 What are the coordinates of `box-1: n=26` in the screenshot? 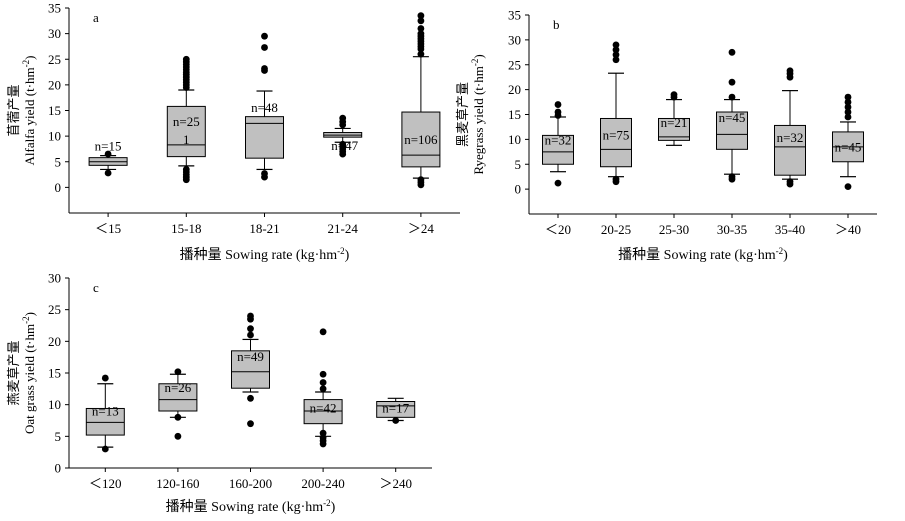 It's located at (178, 404).